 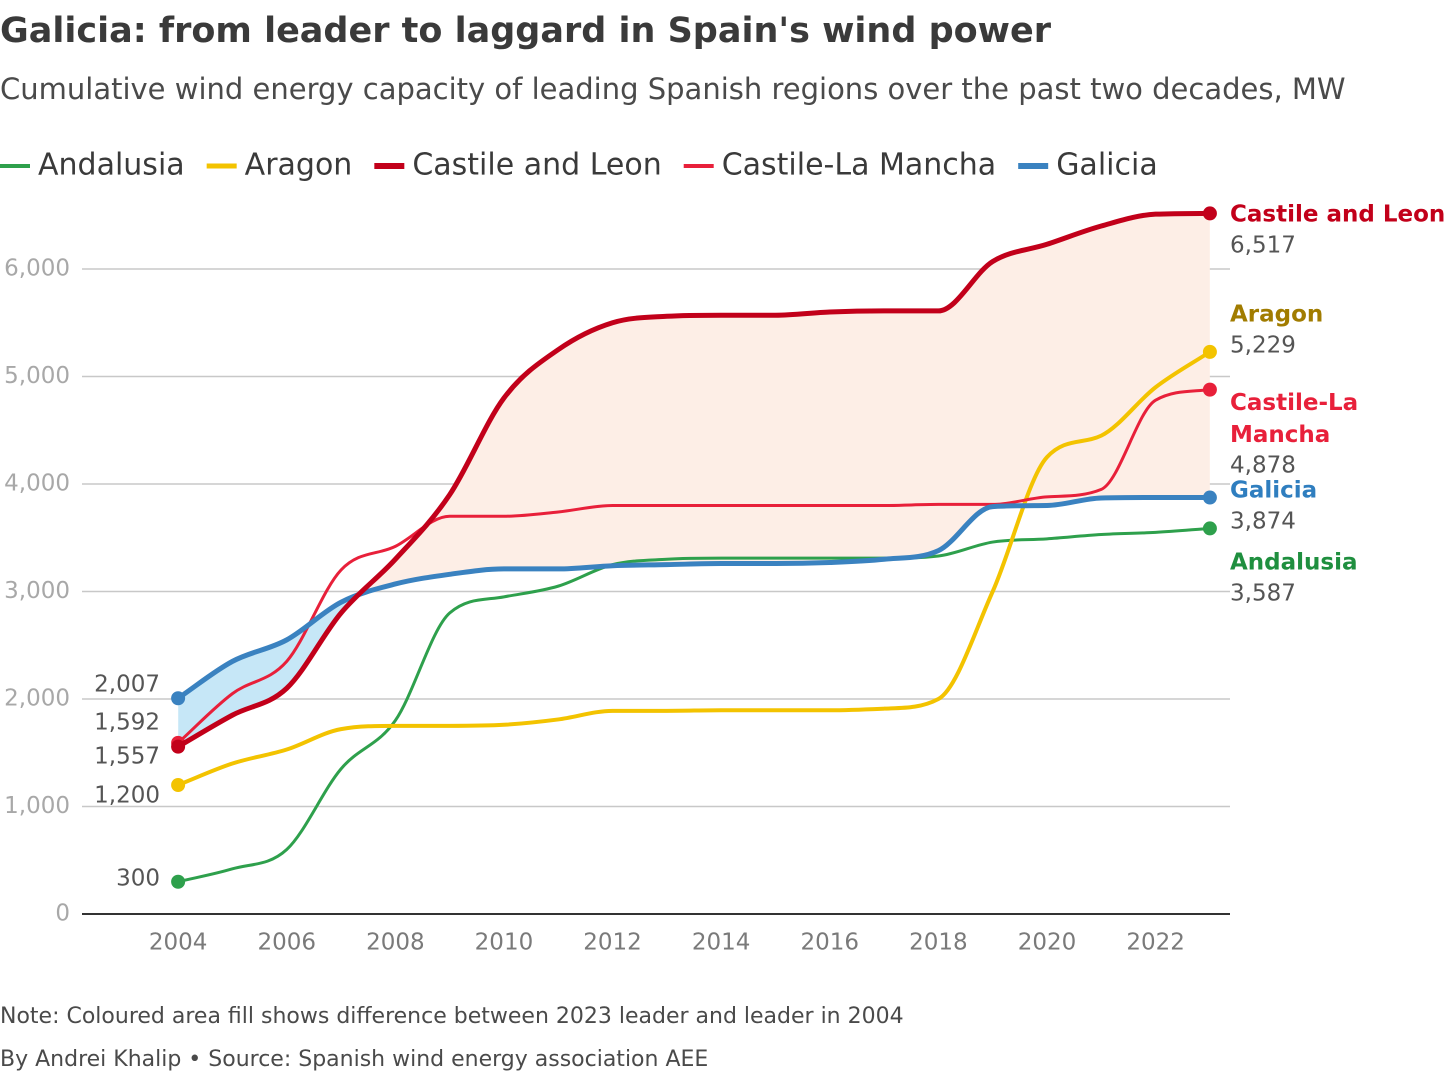 I want to click on x-tick-label: 2016, so click(x=830, y=943).